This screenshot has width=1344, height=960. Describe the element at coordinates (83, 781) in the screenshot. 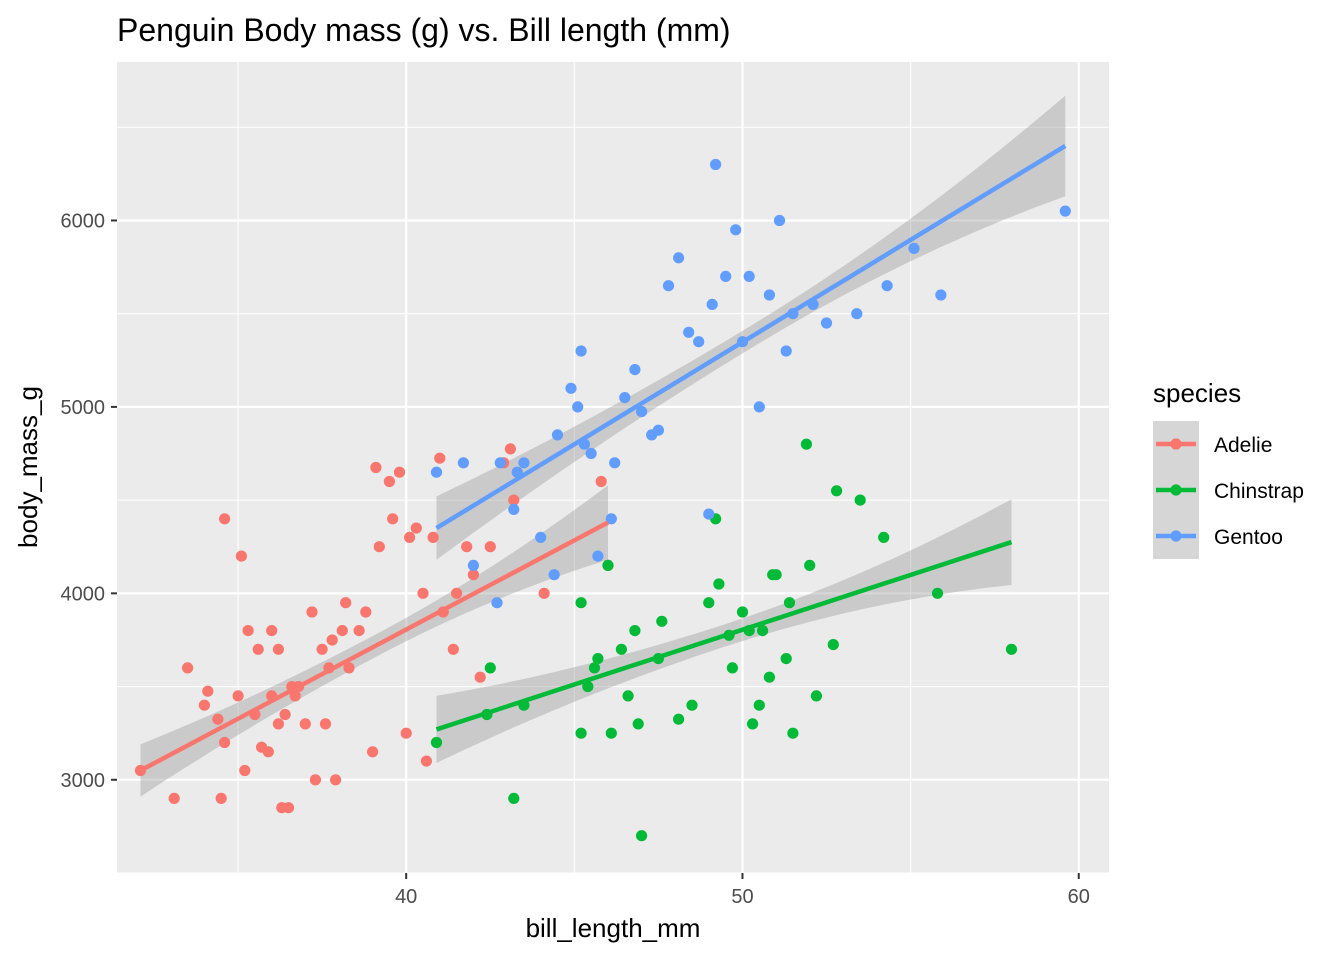

I see `y-tick-label: 3000` at that location.